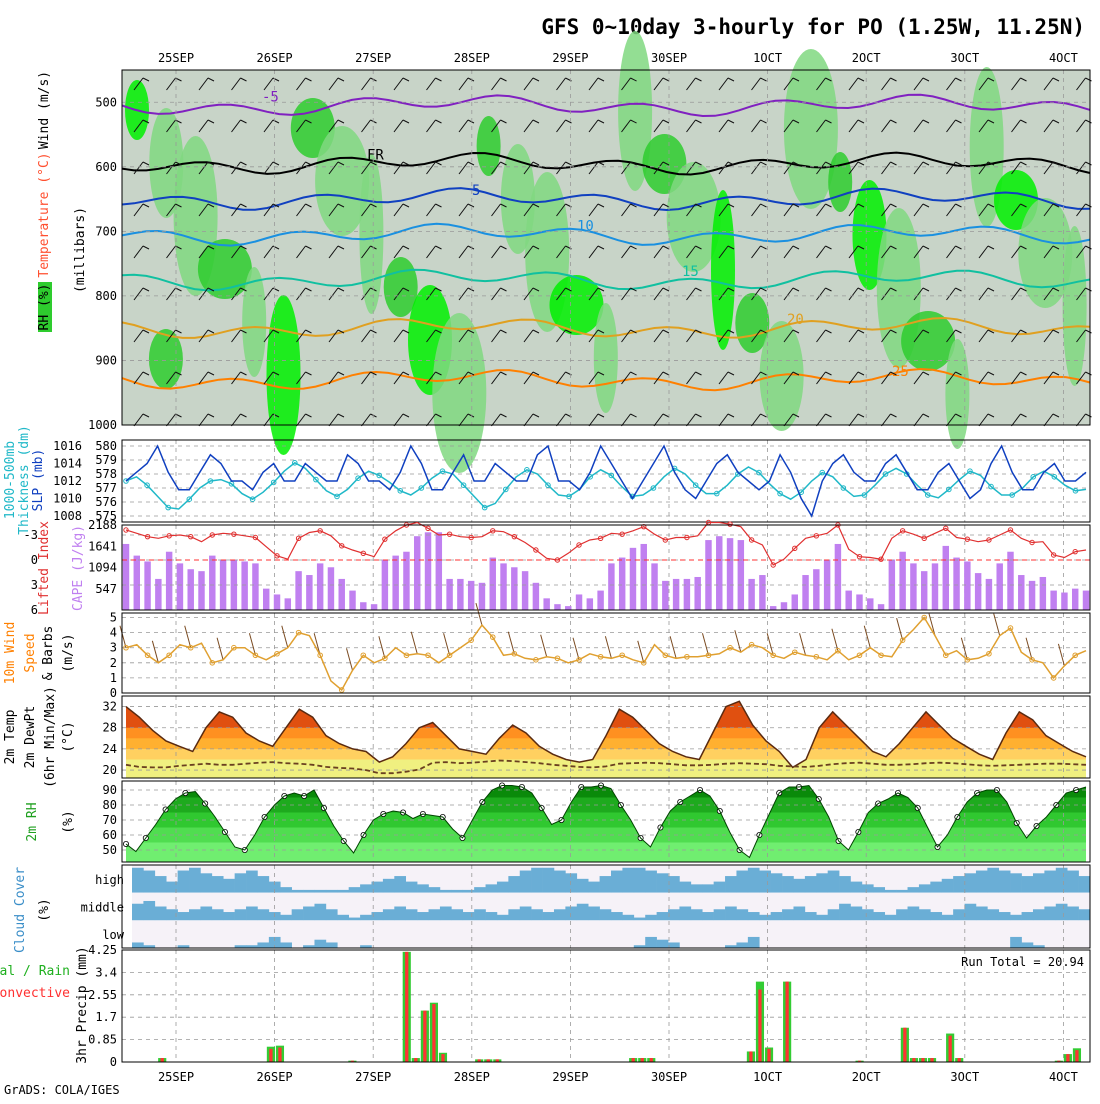 This screenshot has height=1104, width=1100. I want to click on rh-region, so click(1045, 253).